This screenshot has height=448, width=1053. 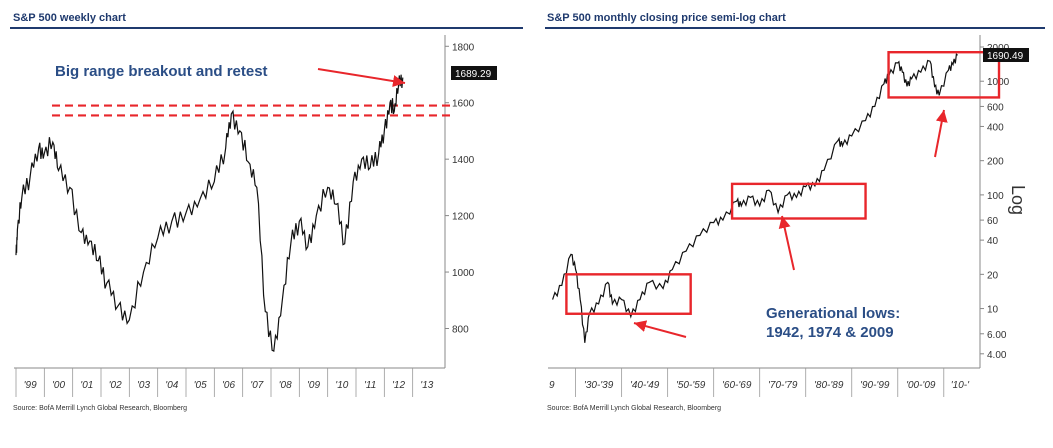 I want to click on right-x-tick-label: '30-'39, so click(x=599, y=385).